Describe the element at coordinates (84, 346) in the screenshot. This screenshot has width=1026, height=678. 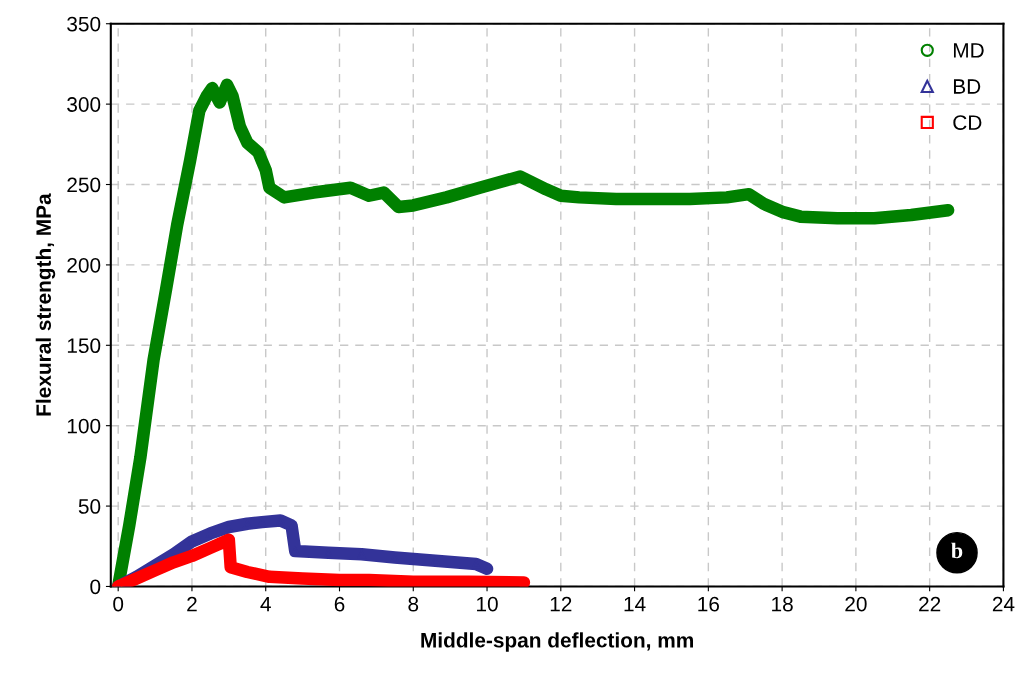
I see `y-tick-label: 150` at that location.